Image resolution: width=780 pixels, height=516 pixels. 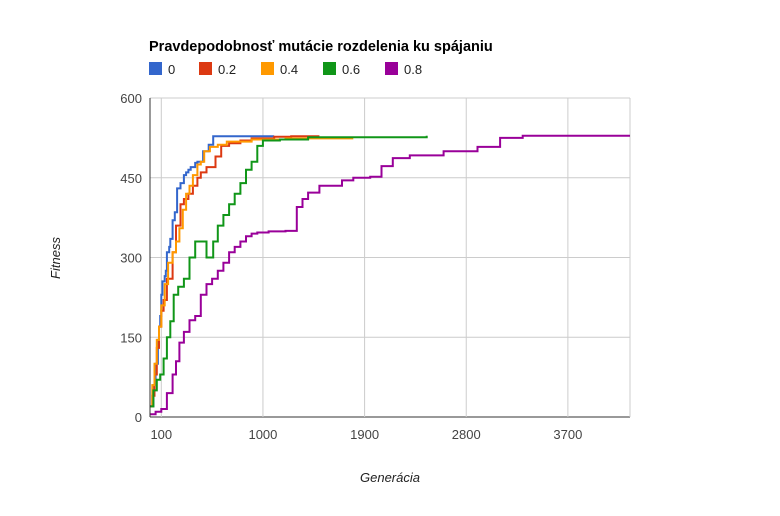 I want to click on legend-label-4: 0.8, so click(x=413, y=69).